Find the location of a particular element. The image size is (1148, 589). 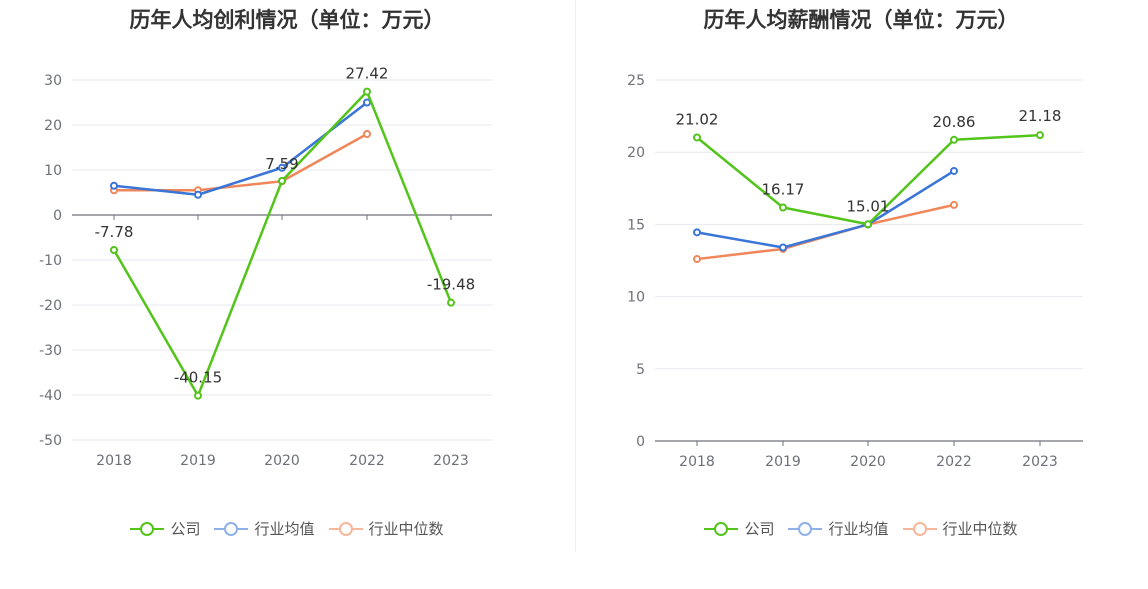

data-label: 21.02 is located at coordinates (697, 119).